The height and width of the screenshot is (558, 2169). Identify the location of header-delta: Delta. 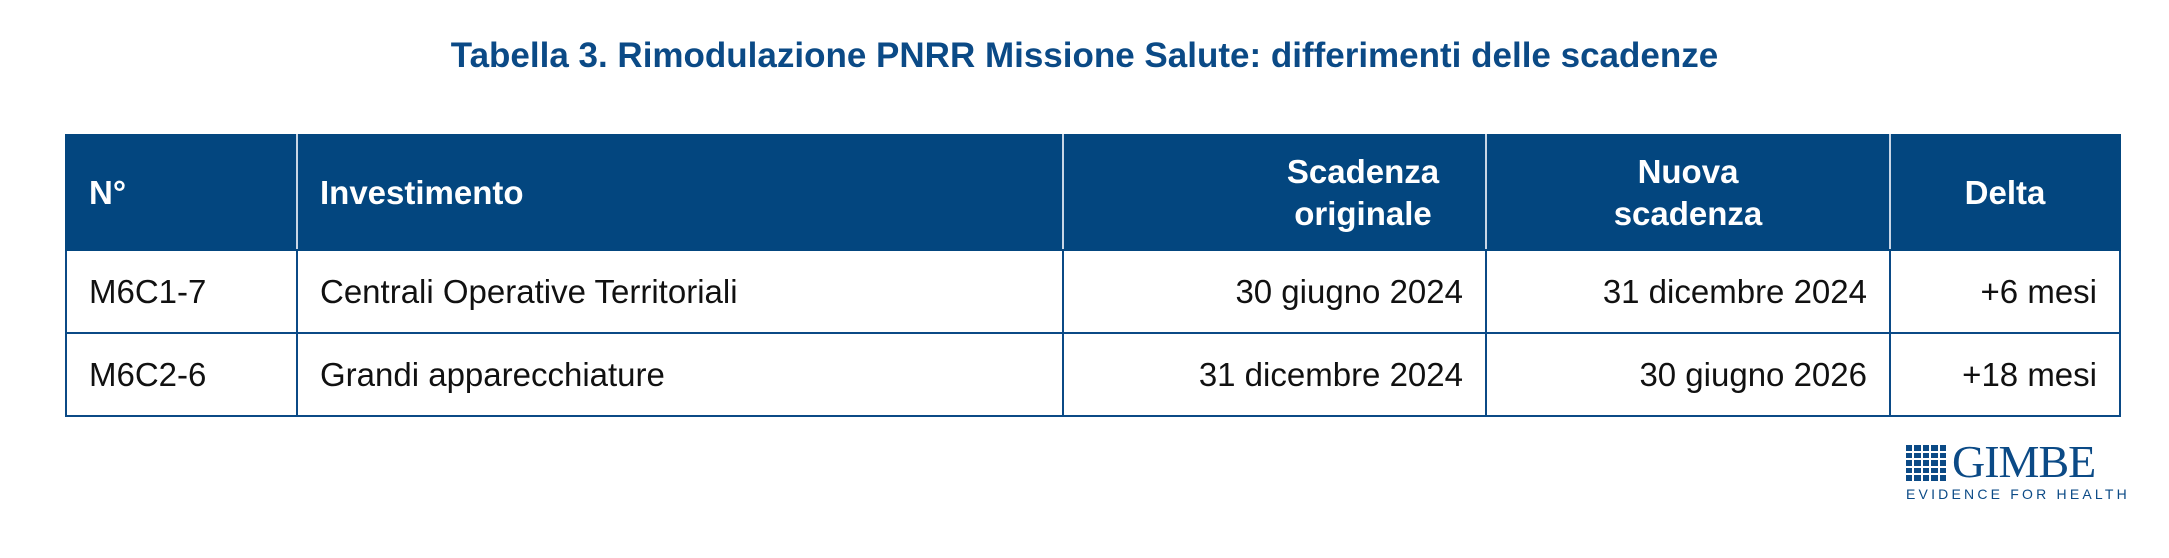
(2005, 192).